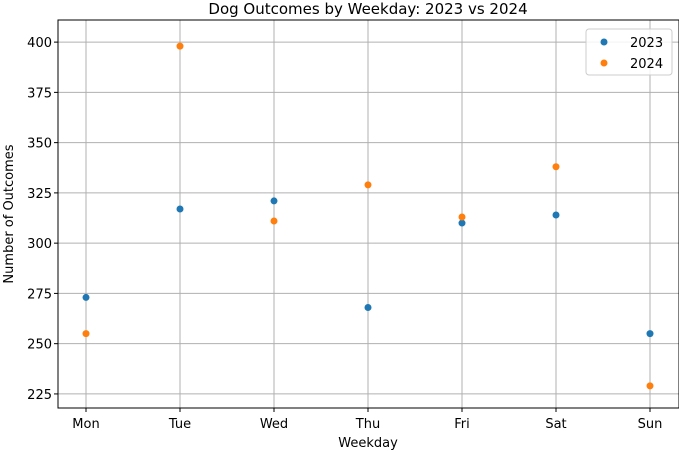  What do you see at coordinates (39, 43) in the screenshot?
I see `y-tick-label: 400` at bounding box center [39, 43].